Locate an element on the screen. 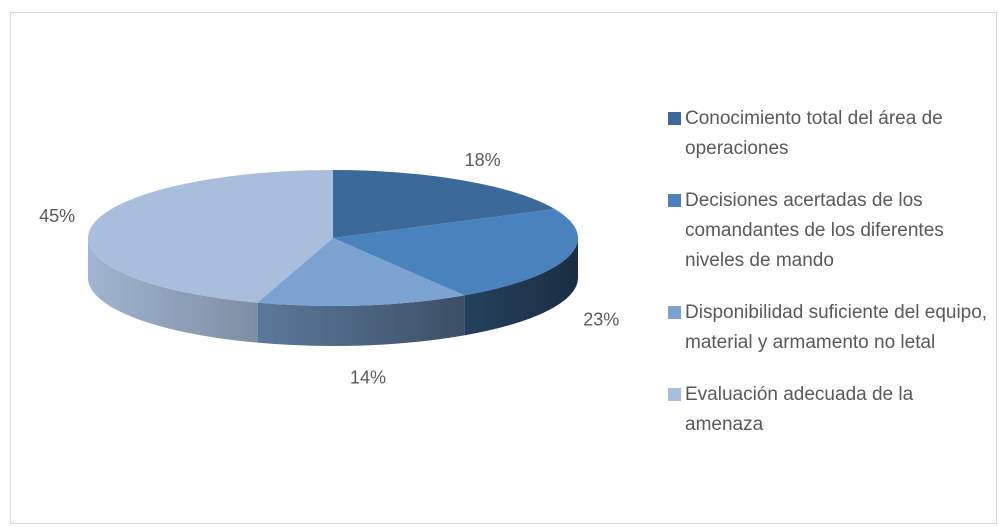 This screenshot has height=527, width=999. legend-label: Evaluación adecuada de la amenaza is located at coordinates (799, 409).